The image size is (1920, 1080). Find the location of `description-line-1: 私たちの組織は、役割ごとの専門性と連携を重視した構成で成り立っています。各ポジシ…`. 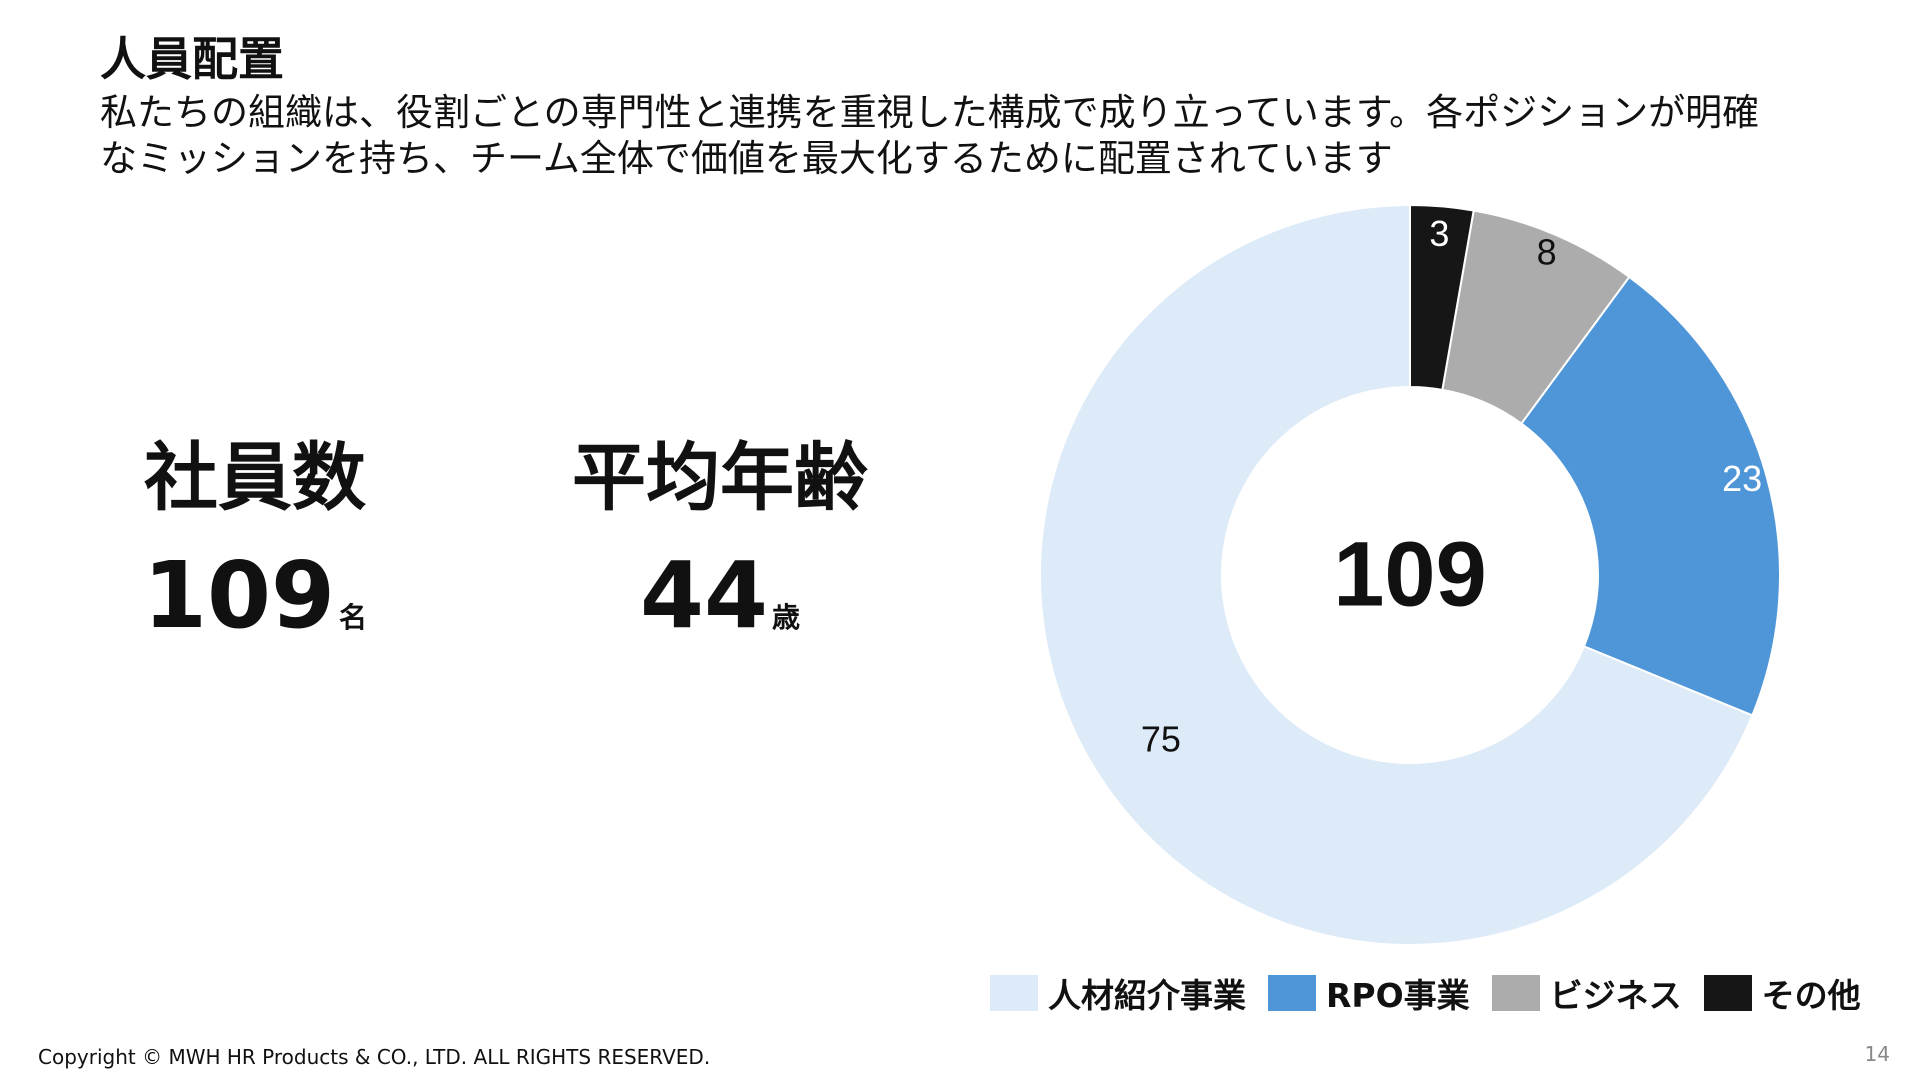

description-line-1: 私たちの組織は、役割ごとの専門性と連携を重視した構成で成り立っています。各ポジシ… is located at coordinates (930, 112).